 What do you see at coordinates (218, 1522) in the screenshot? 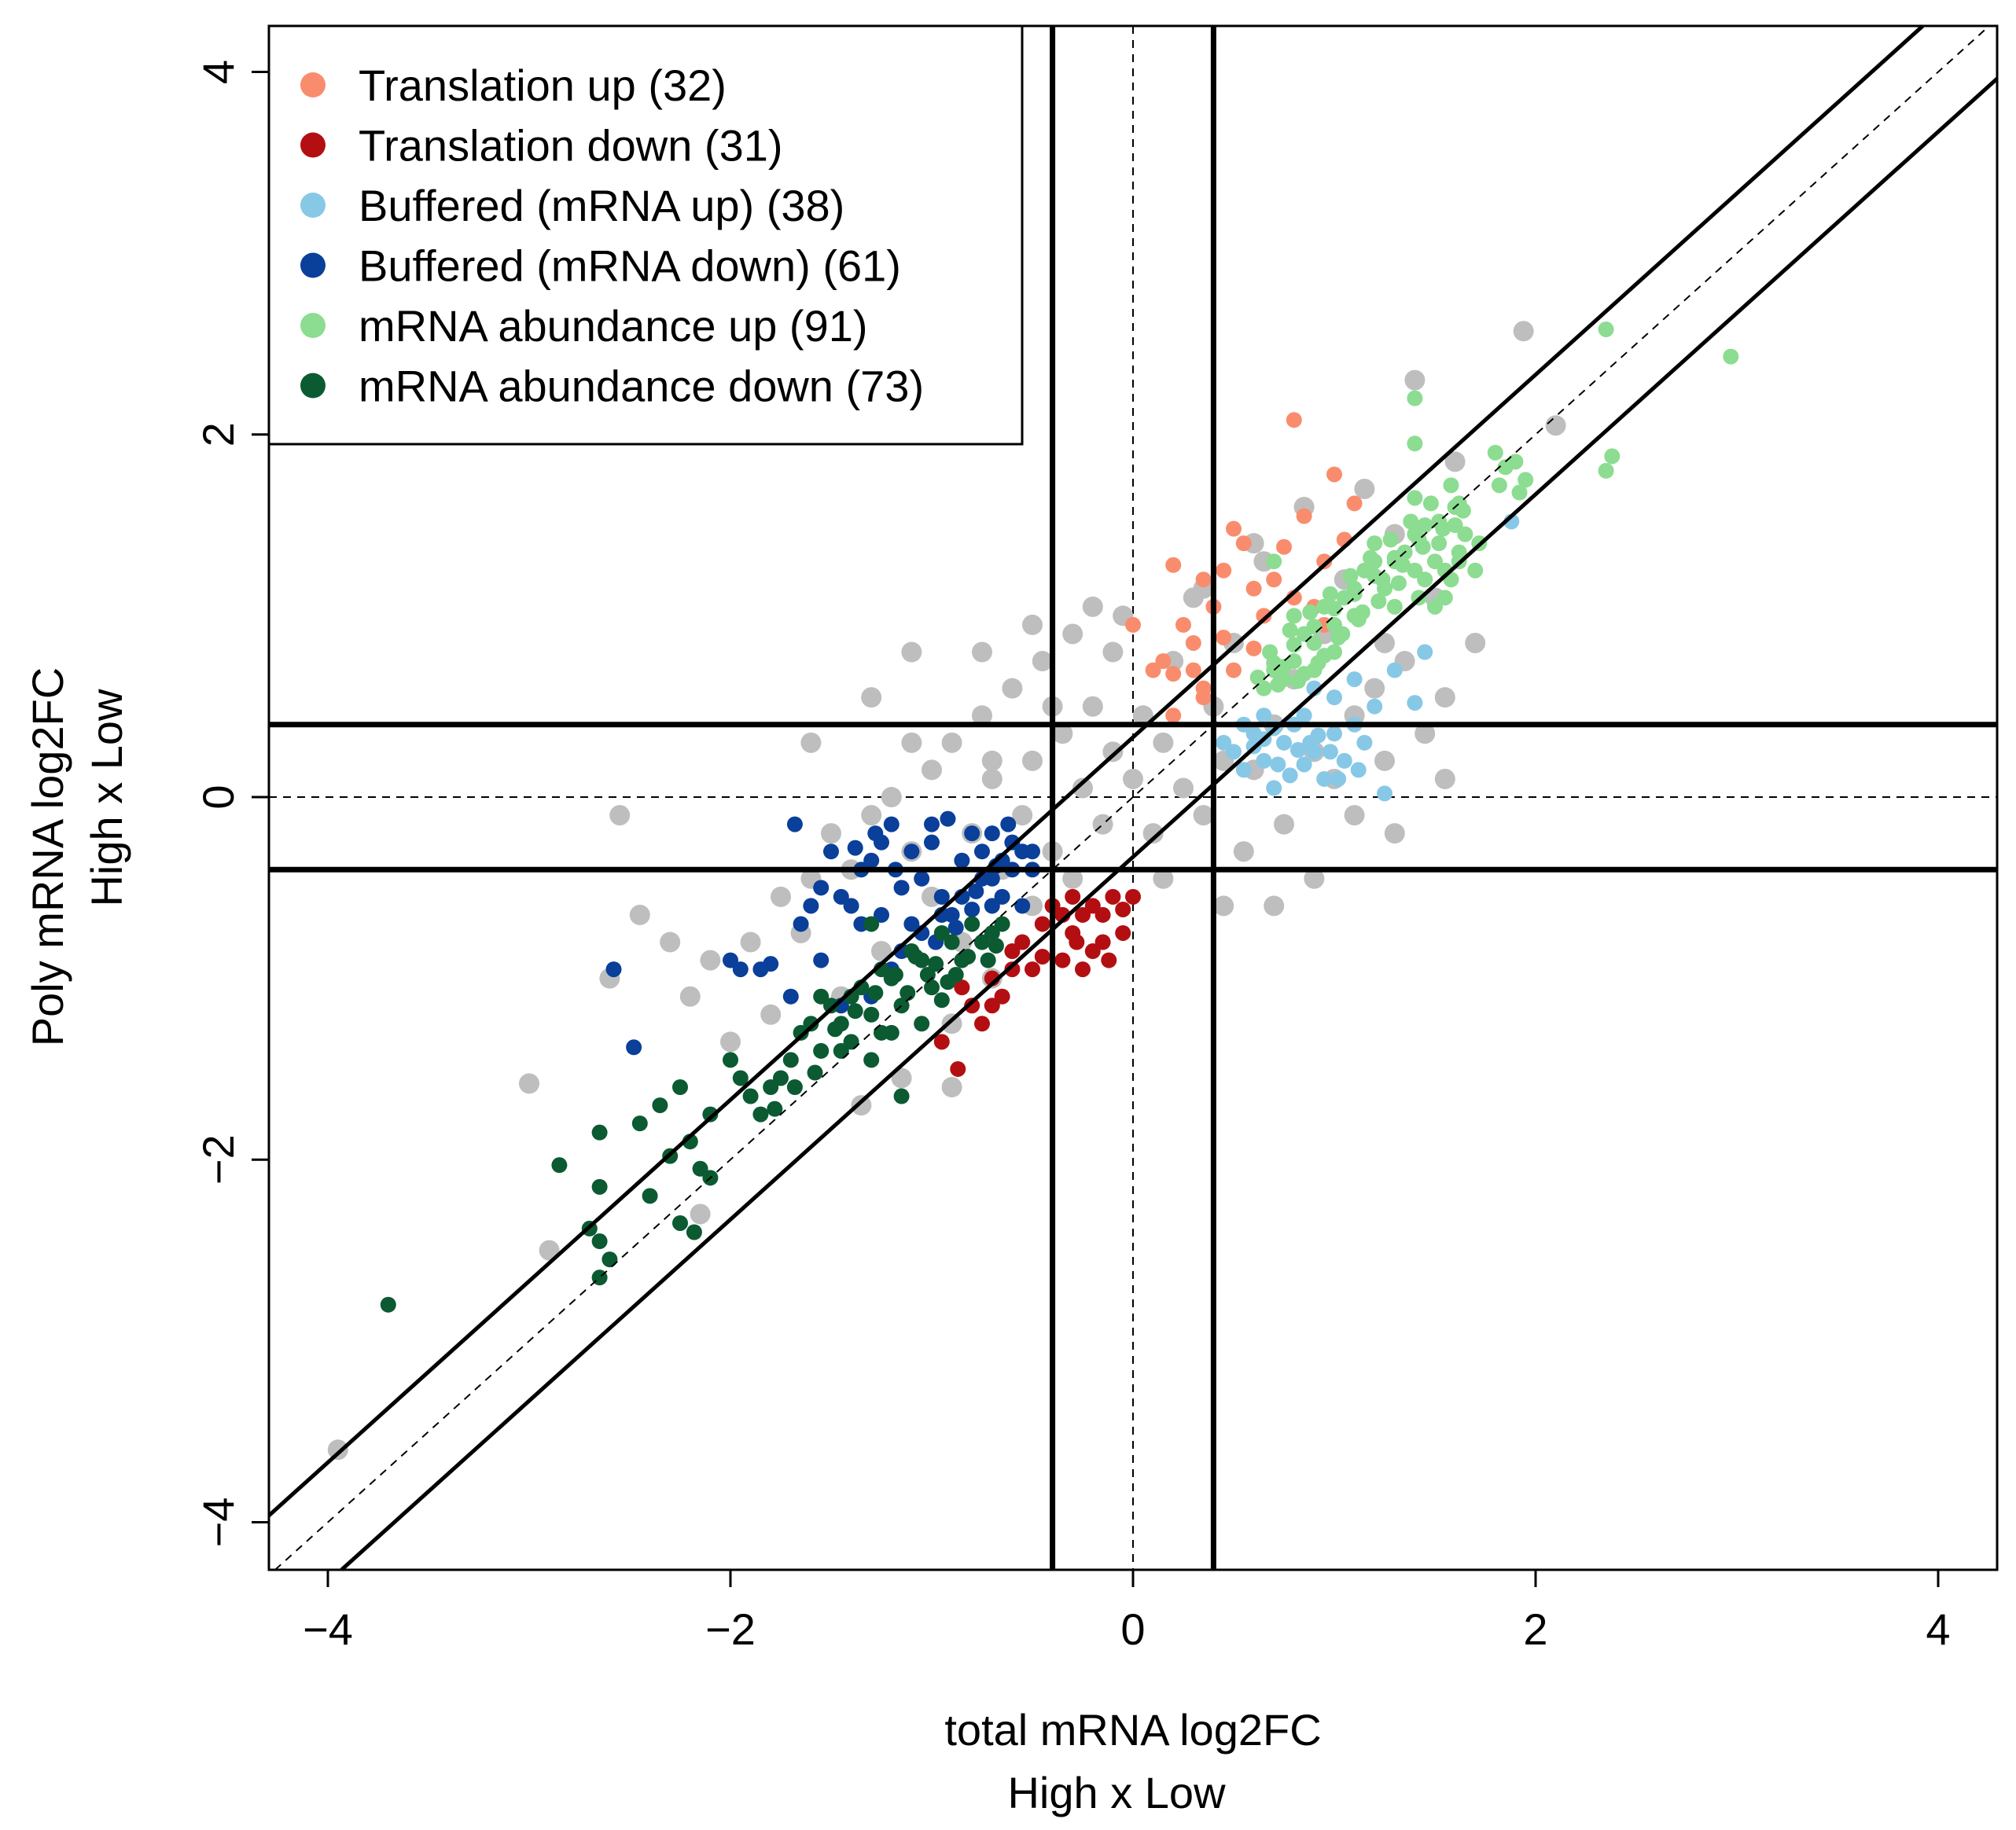
I see `y-tick-label: −4` at bounding box center [218, 1522].